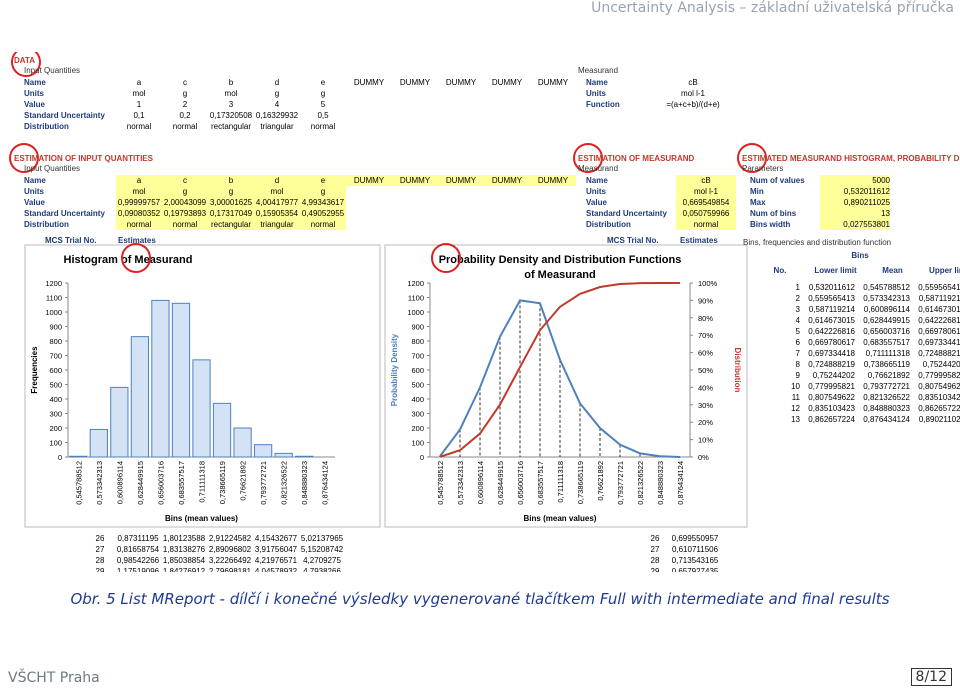 Image resolution: width=960 pixels, height=691 pixels. What do you see at coordinates (185, 202) in the screenshot?
I see `cell: 2,00043099` at bounding box center [185, 202].